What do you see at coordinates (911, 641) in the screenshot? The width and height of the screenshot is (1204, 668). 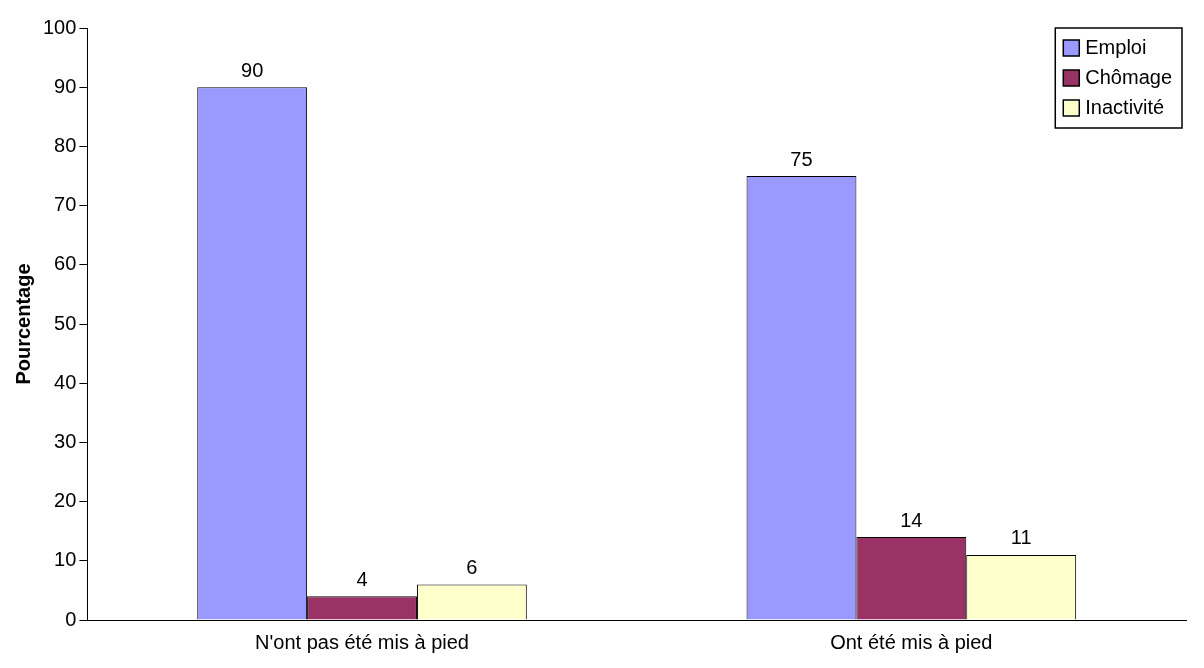 I see `x-tick-label: Ont été mis à pied` at bounding box center [911, 641].